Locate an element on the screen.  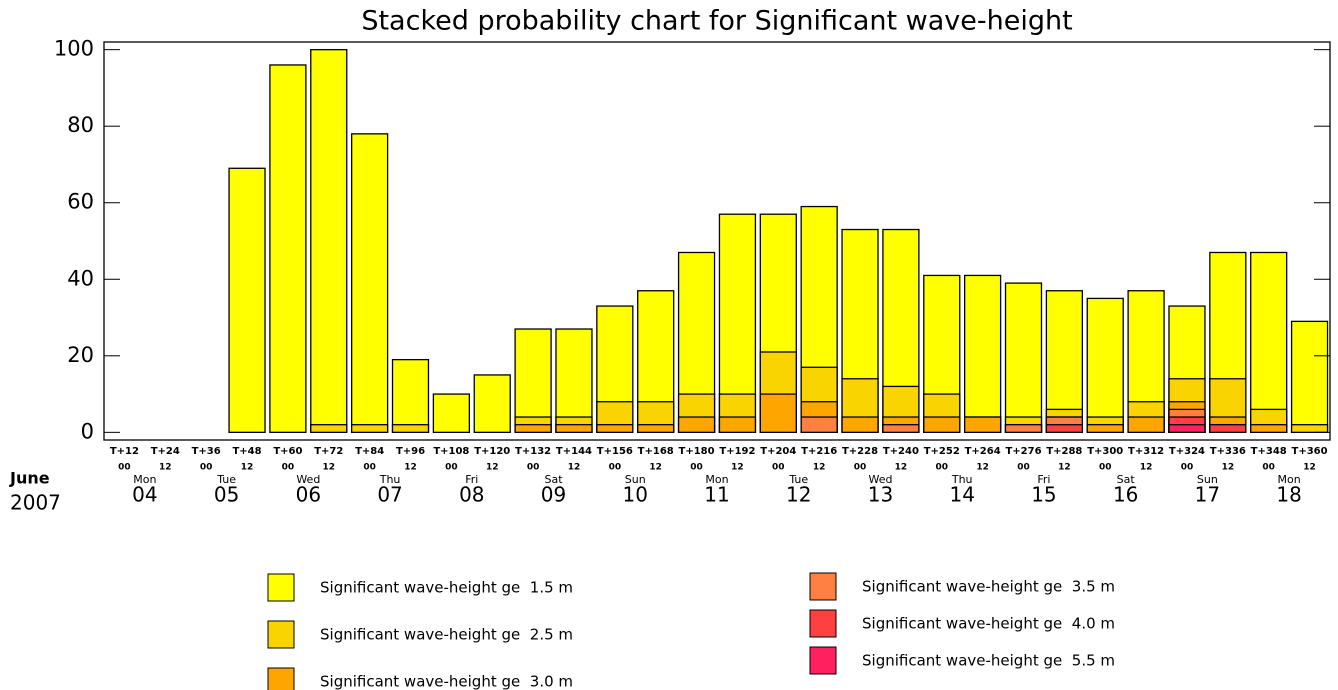
x-tick-label: T+348 is located at coordinates (1269, 451).